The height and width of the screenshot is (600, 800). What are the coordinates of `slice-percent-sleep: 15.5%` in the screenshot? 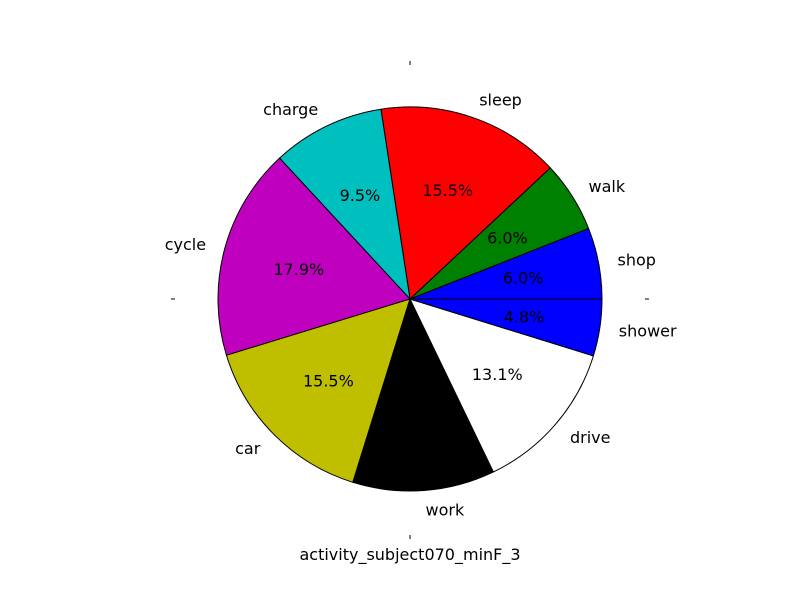 It's located at (447, 190).